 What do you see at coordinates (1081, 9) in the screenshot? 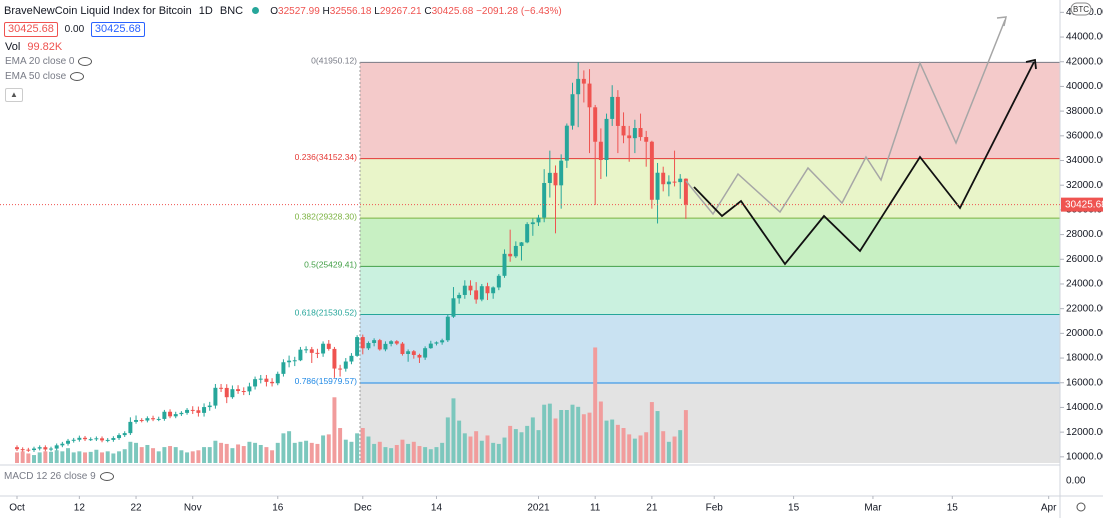
I see `currency-badge` at bounding box center [1081, 9].